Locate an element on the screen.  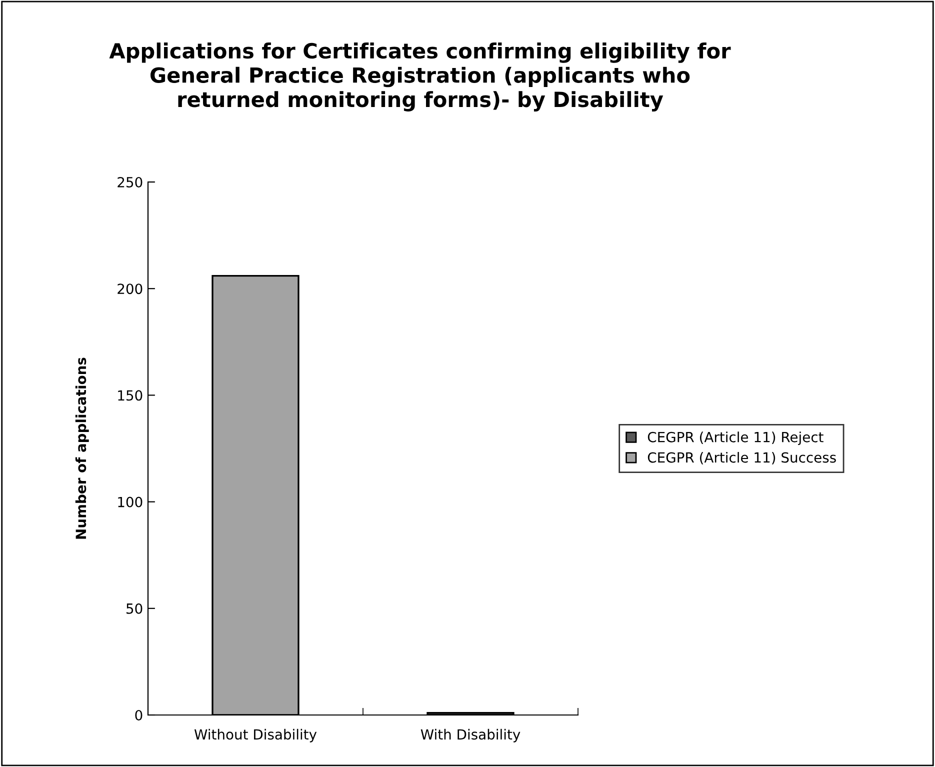
y-tick-label: 50 is located at coordinates (134, 608).